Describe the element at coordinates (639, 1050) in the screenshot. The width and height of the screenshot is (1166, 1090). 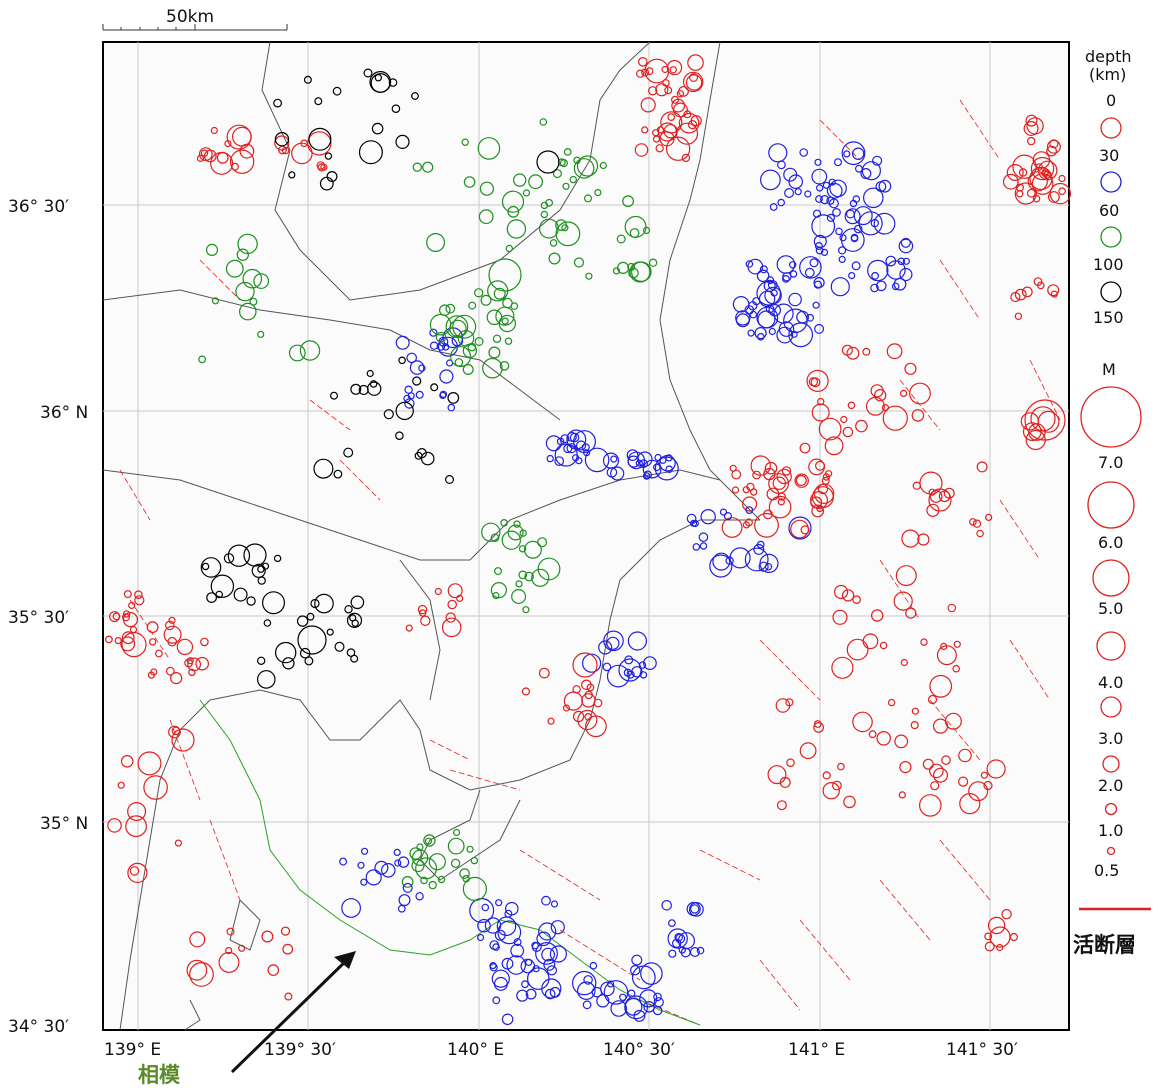
I see `lon-label-4: 140° 30′` at that location.